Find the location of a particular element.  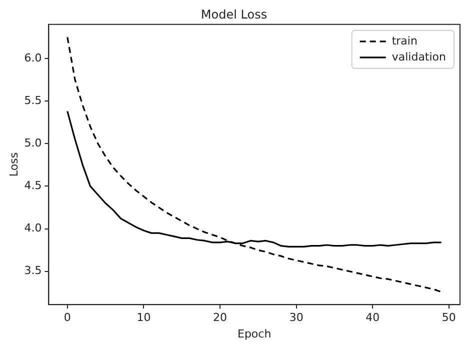

x-tick-label: 50 is located at coordinates (449, 317).